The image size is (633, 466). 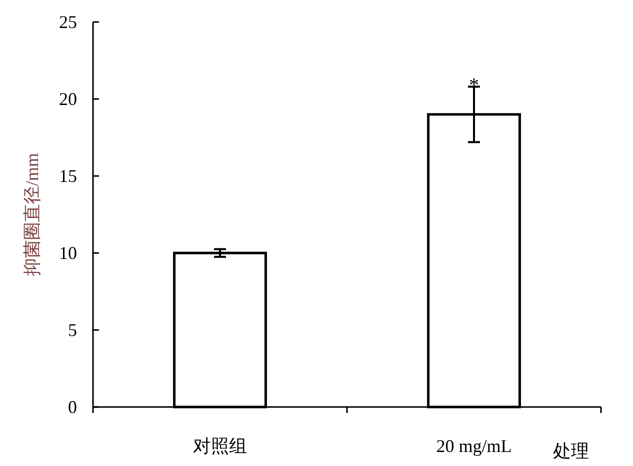 What do you see at coordinates (571, 451) in the screenshot?
I see `x-axis-title: 处理` at bounding box center [571, 451].